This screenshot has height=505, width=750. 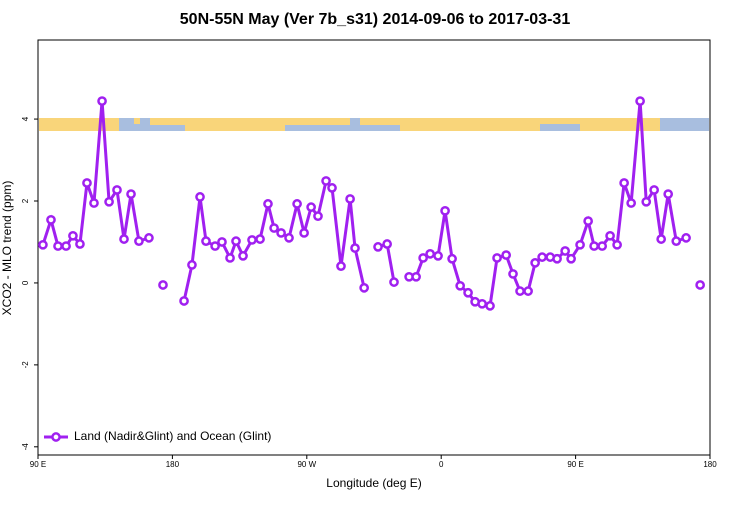 What do you see at coordinates (25, 200) in the screenshot?
I see `y-tick-label: 2` at bounding box center [25, 200].